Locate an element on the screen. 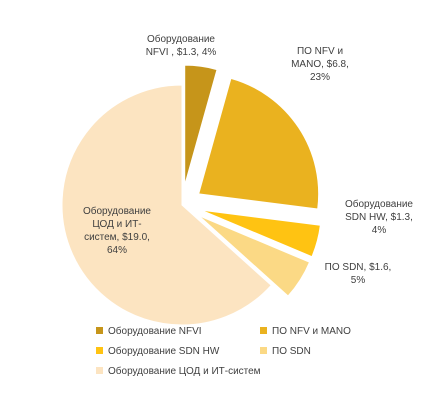 This screenshot has height=408, width=435. slice-label-sdn-hw: Оборудование SDN HW, $1.3, 4% is located at coordinates (378, 217).